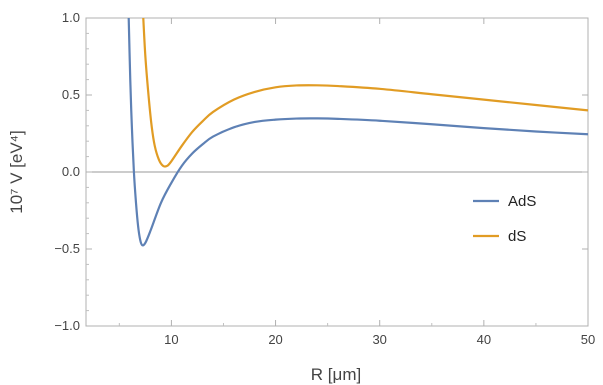  I want to click on x-tick-label: 50, so click(588, 339).